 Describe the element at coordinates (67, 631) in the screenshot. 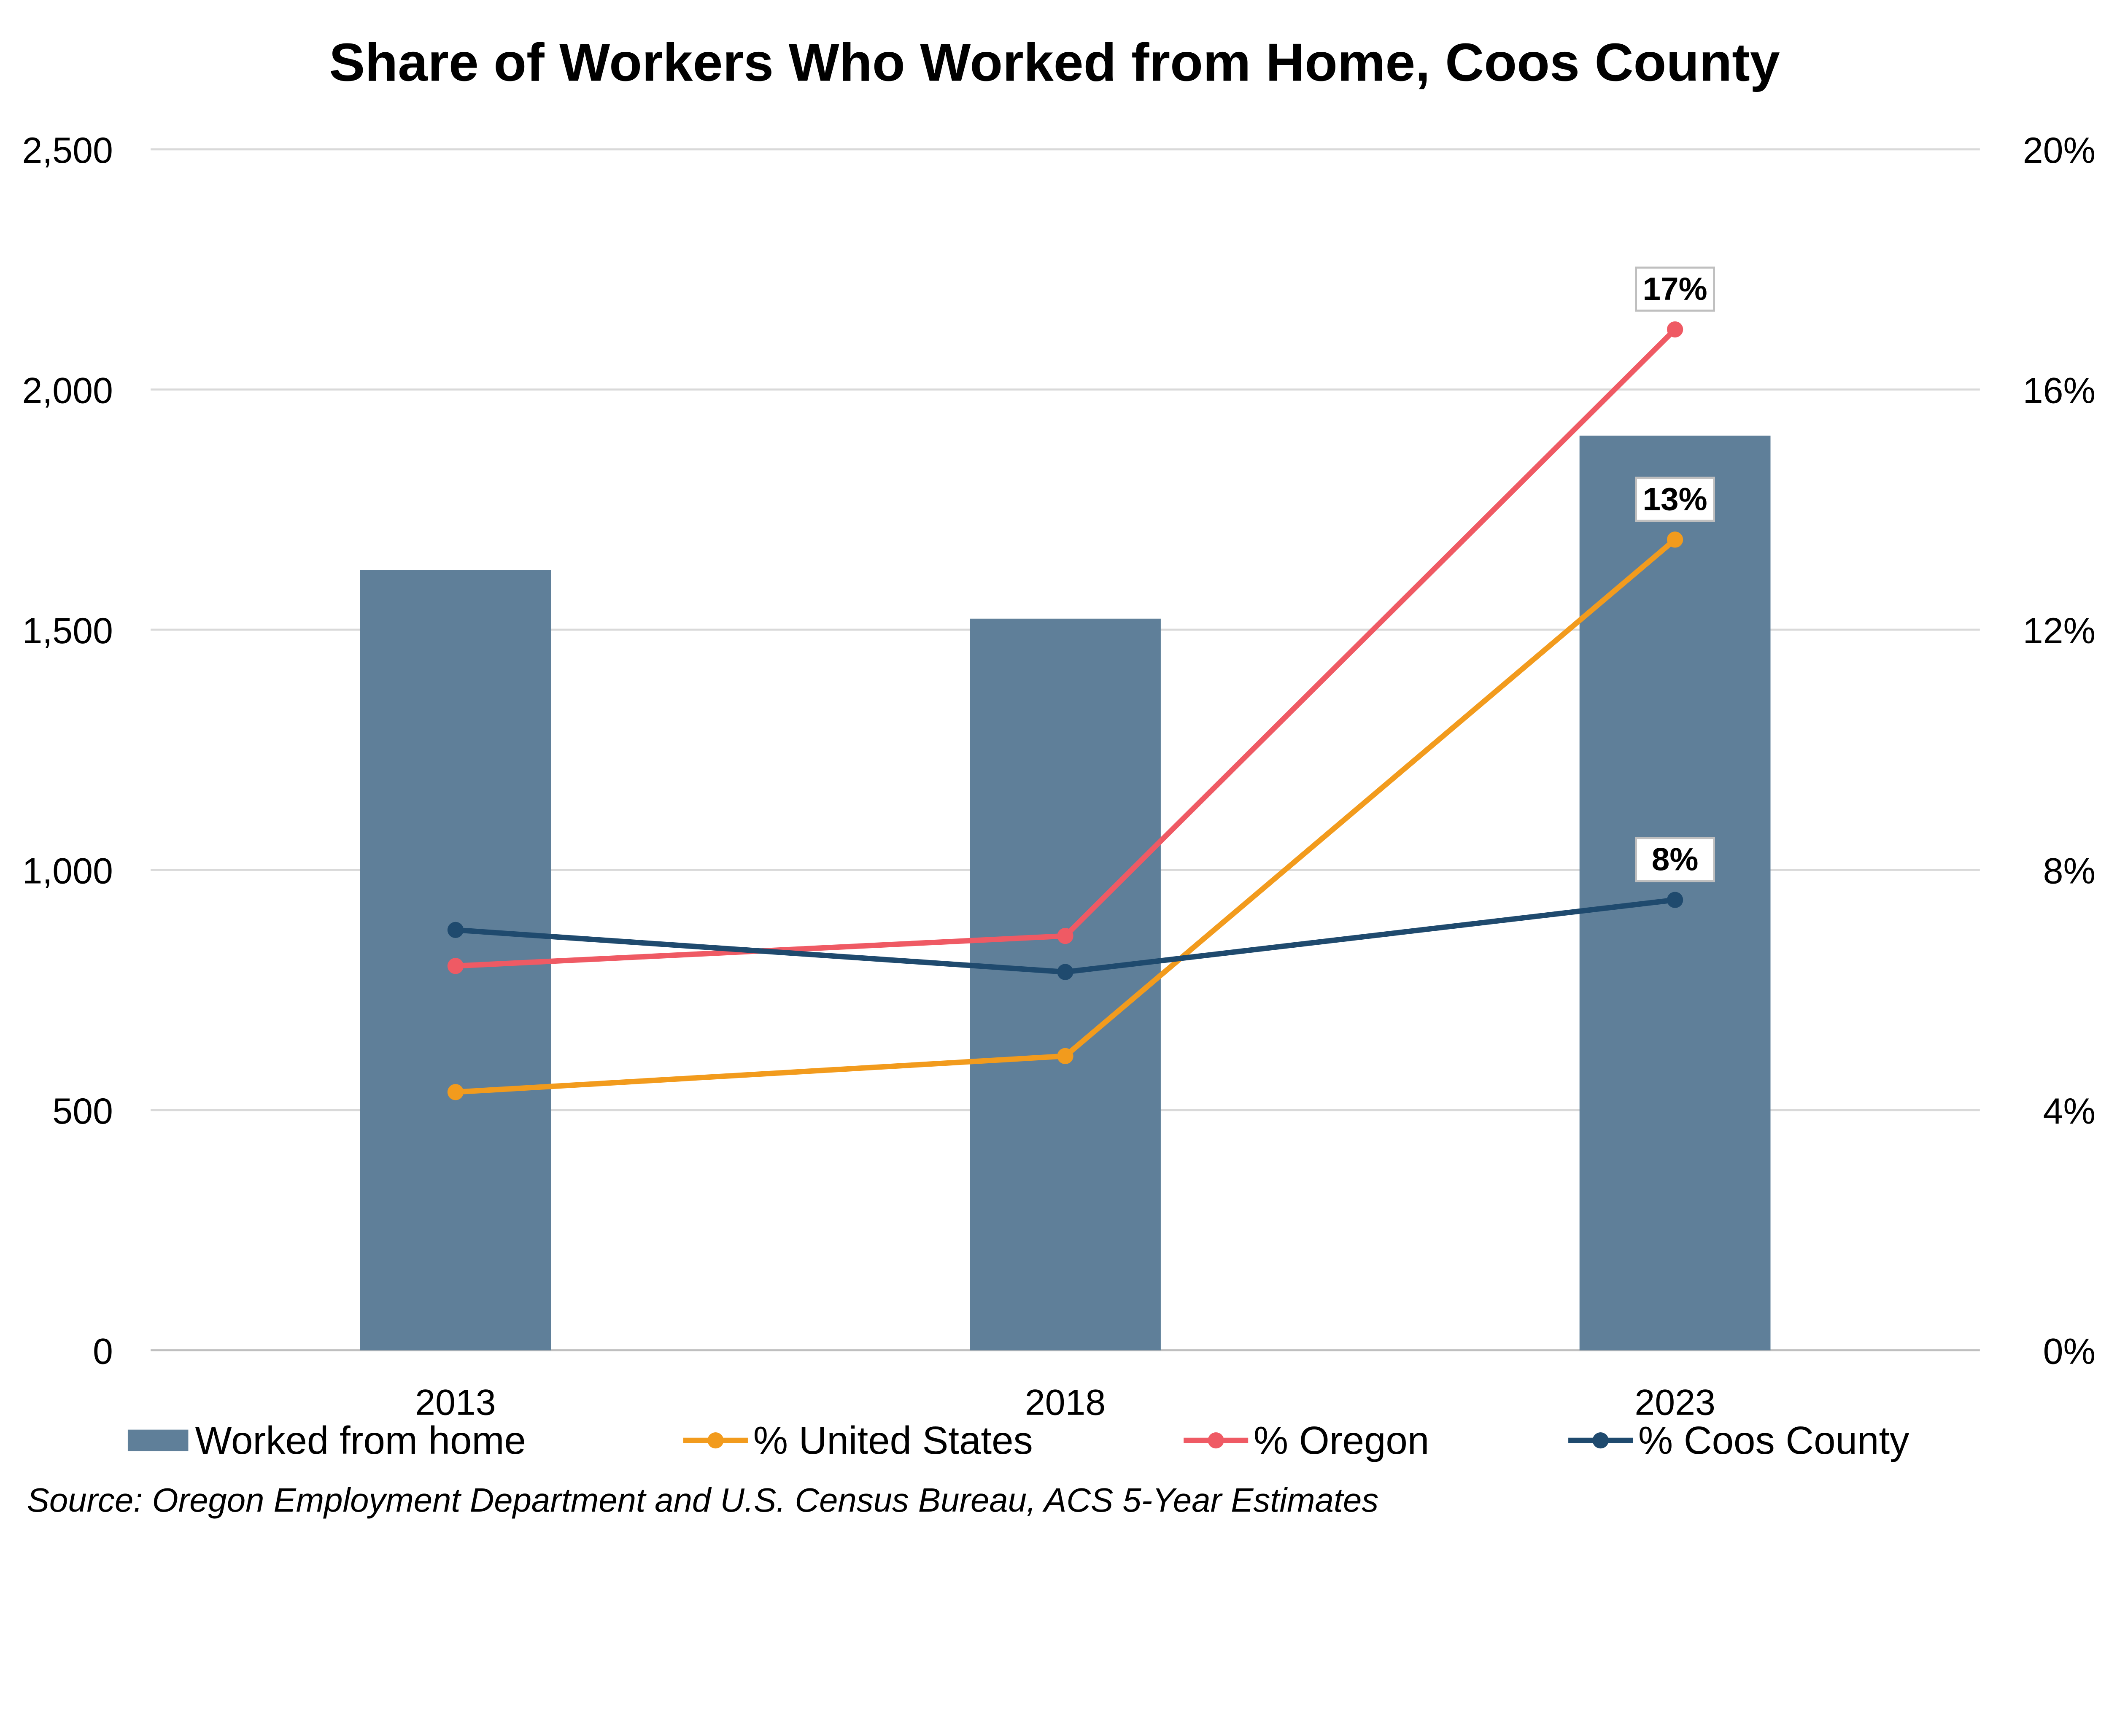

I see `y-left-tick-label: 1,500` at that location.